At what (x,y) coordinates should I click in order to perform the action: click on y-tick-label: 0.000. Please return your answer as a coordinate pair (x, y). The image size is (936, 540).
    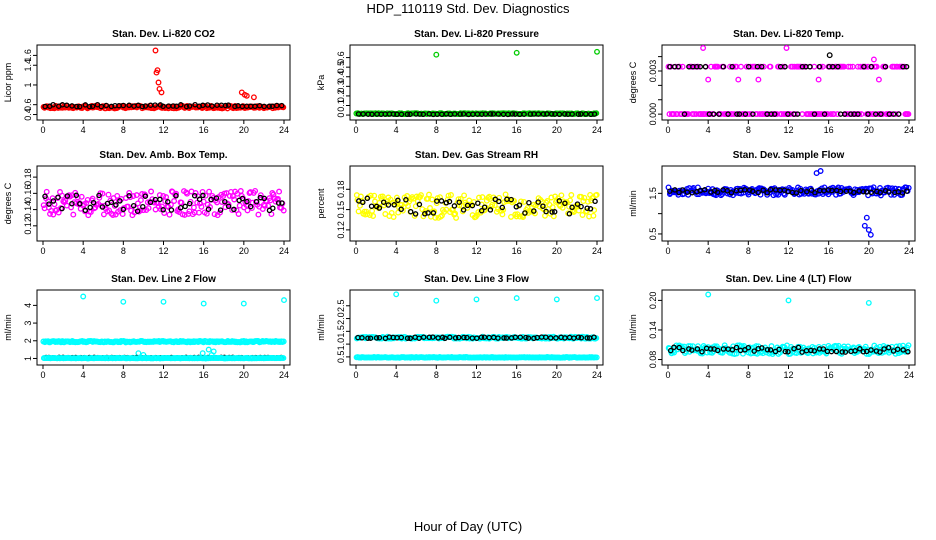
    Looking at the image, I should click on (653, 114).